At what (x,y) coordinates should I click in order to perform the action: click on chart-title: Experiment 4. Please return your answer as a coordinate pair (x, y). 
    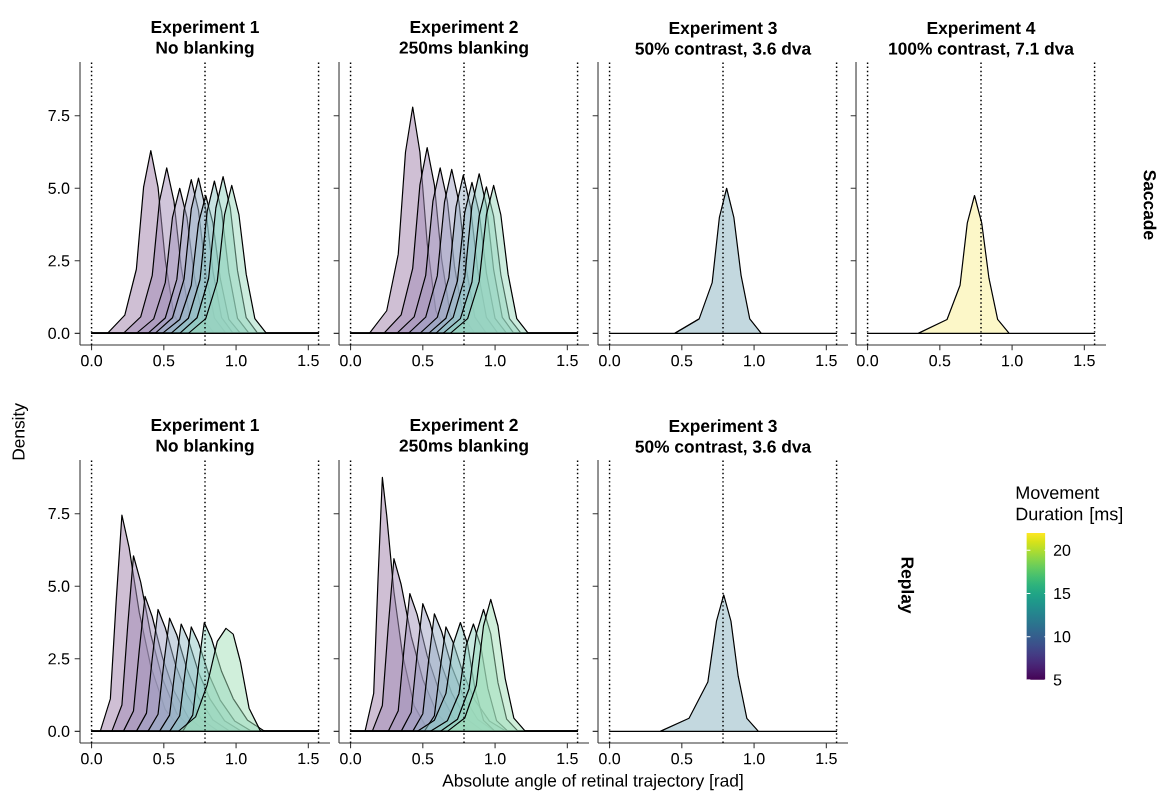
    Looking at the image, I should click on (981, 29).